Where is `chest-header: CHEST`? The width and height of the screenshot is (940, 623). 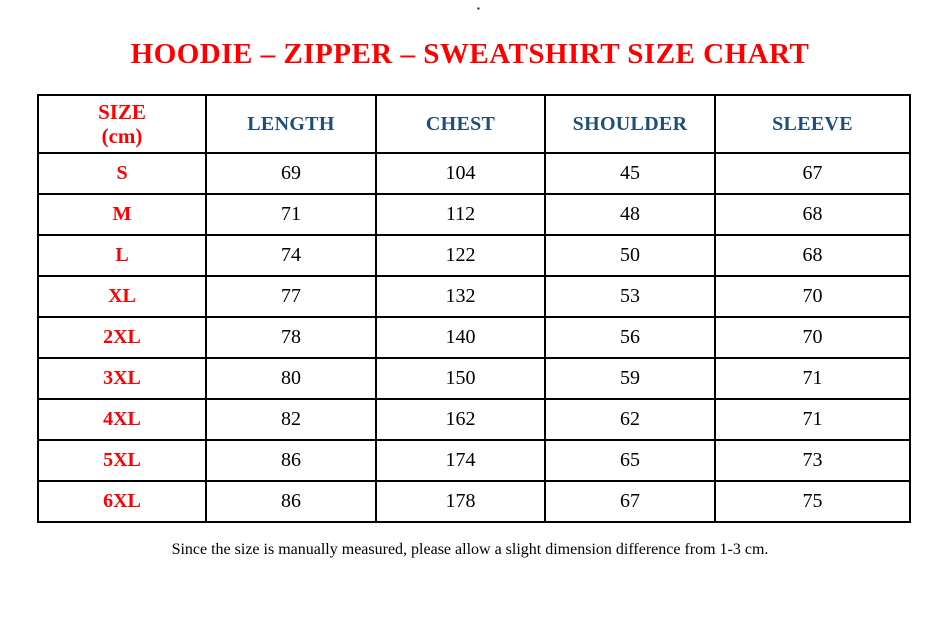 chest-header: CHEST is located at coordinates (460, 124).